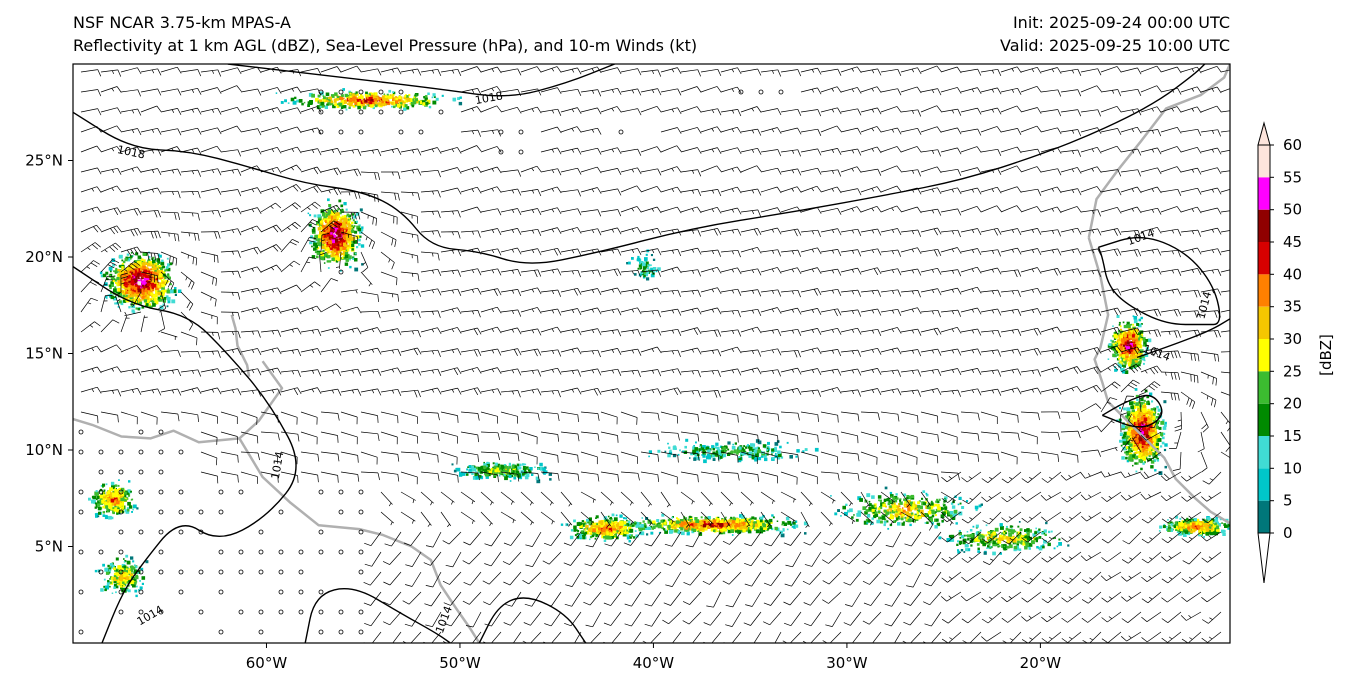  Describe the element at coordinates (847, 663) in the screenshot. I see `lon-tick-label: 30°W` at that location.